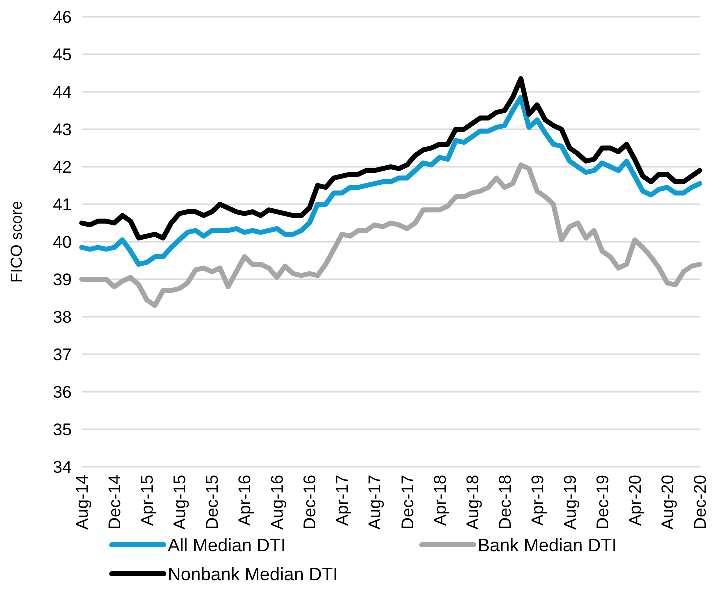 The height and width of the screenshot is (614, 712). Describe the element at coordinates (180, 502) in the screenshot. I see `x-tick-label: Aug-15` at that location.